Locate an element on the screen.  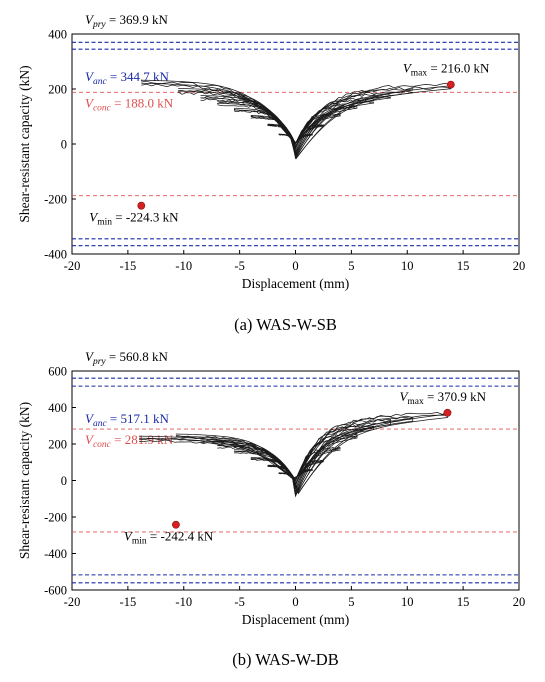
peak-label-max: Vmax = 370.9 kN is located at coordinates (442, 398).